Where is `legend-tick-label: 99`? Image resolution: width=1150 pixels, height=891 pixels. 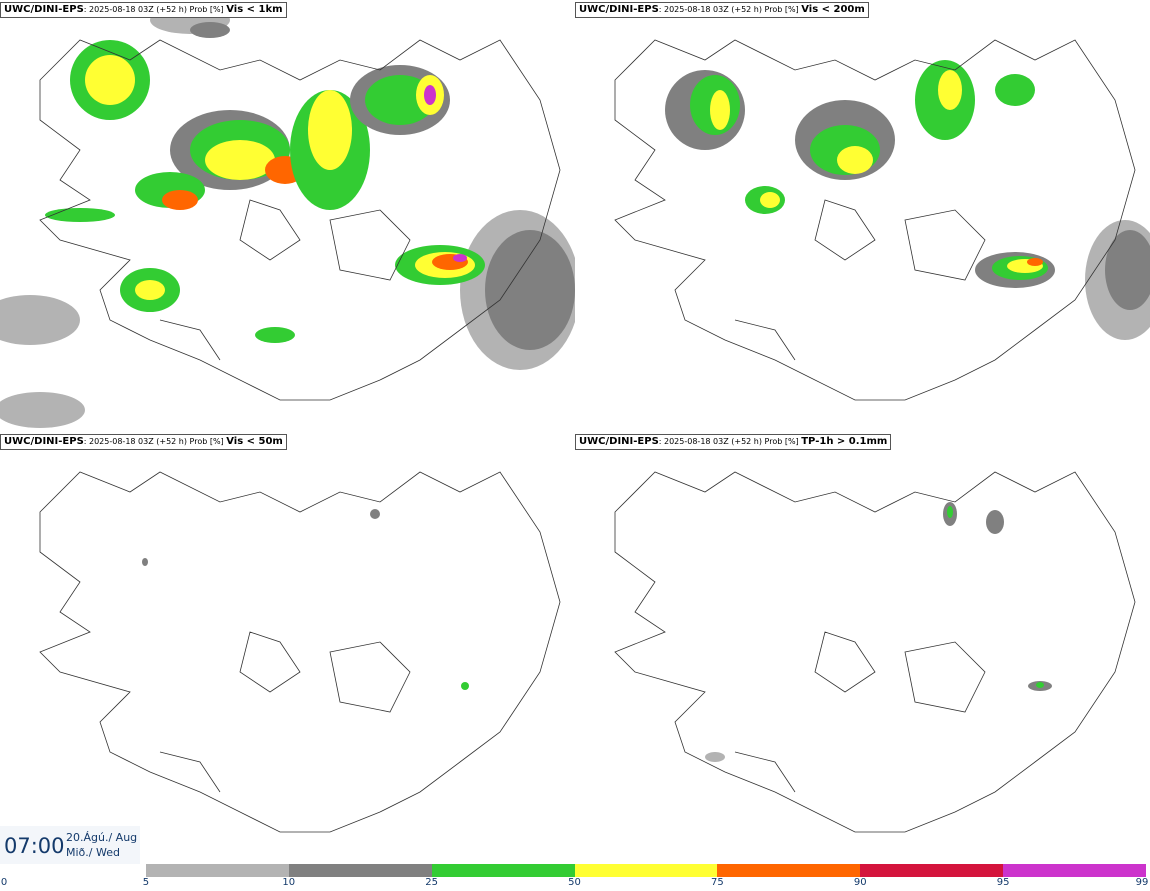 legend-tick-label: 99 is located at coordinates (1142, 882).